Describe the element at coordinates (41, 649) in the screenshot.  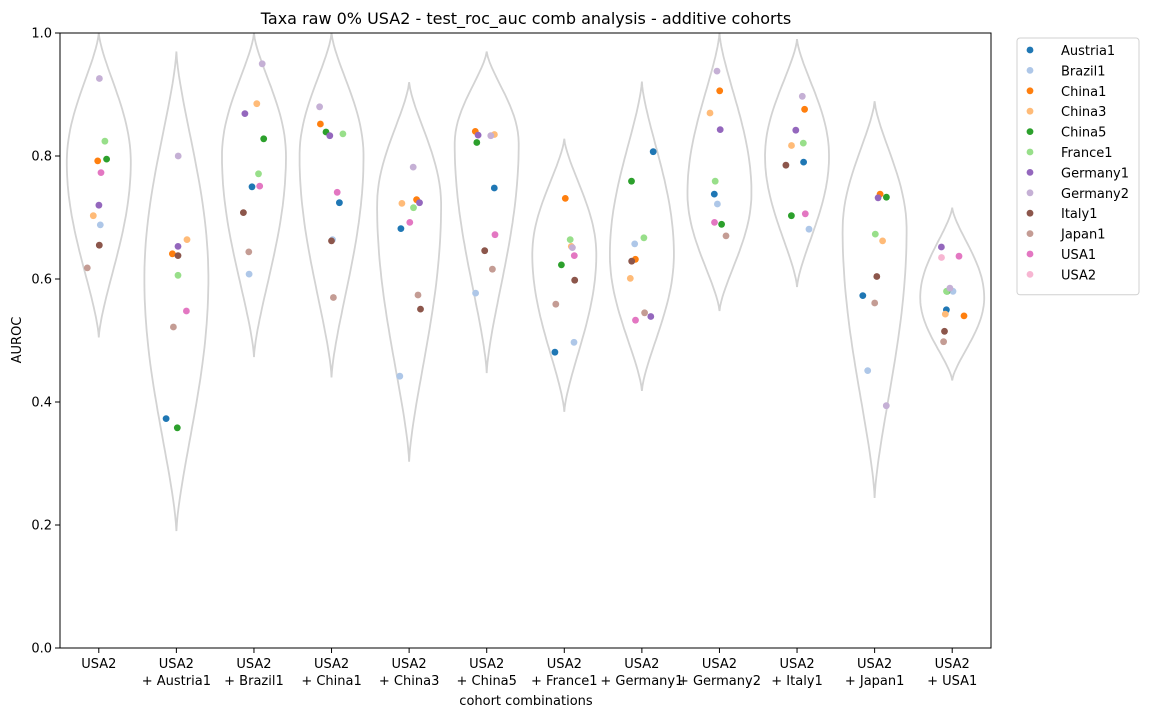
I see `y-tick-label: 0.0` at that location.